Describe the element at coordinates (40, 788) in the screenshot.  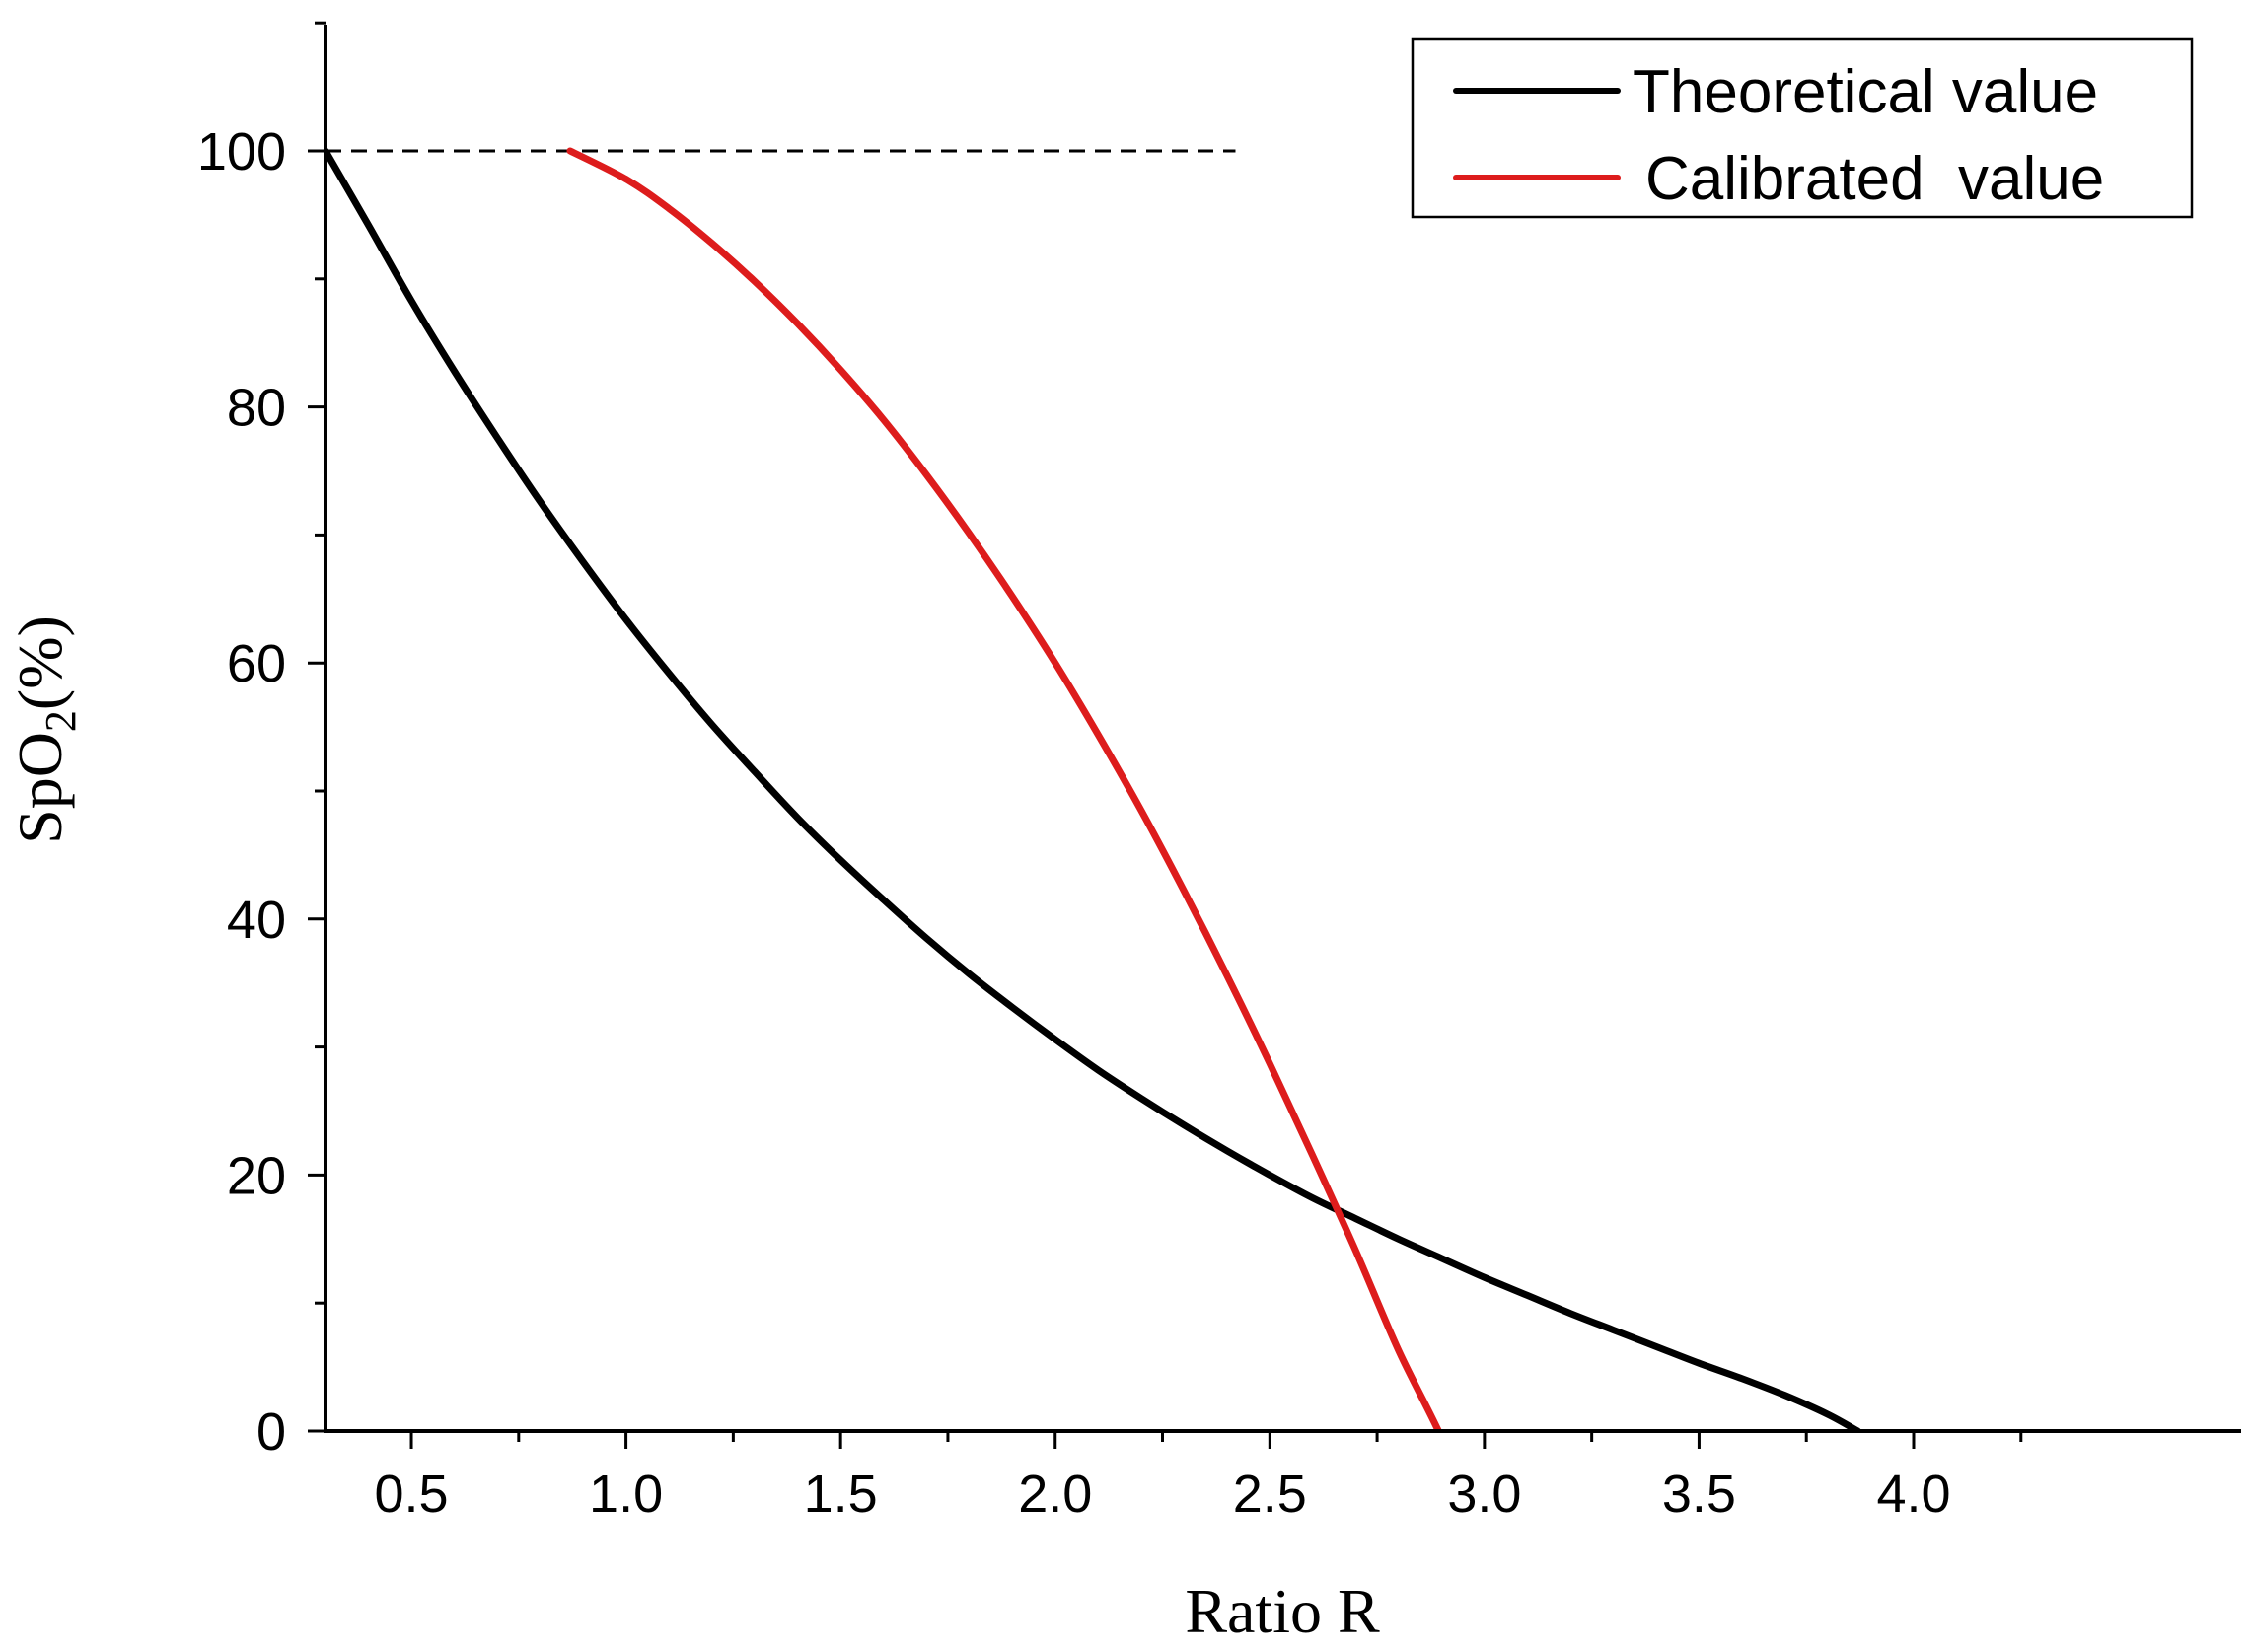
I see `y-axis-title-main: SpO` at that location.